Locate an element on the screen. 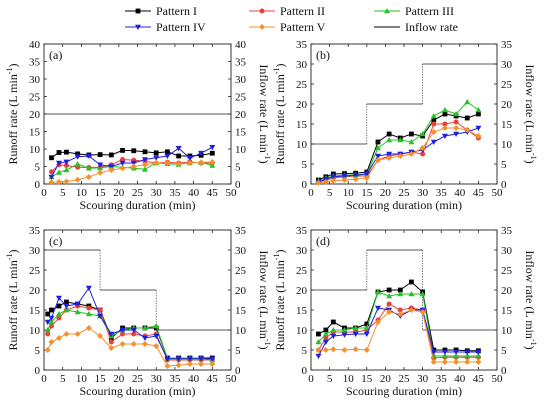 The height and width of the screenshot is (410, 550). plot-frame is located at coordinates (404, 114).